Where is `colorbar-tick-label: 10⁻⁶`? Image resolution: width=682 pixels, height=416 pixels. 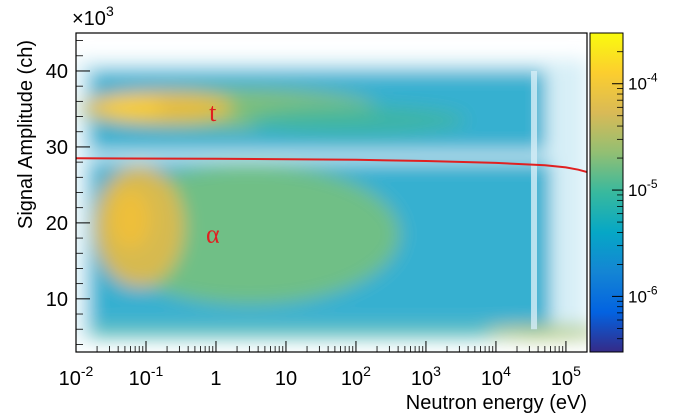
colorbar-tick-label: 10⁻⁶ is located at coordinates (643, 294).